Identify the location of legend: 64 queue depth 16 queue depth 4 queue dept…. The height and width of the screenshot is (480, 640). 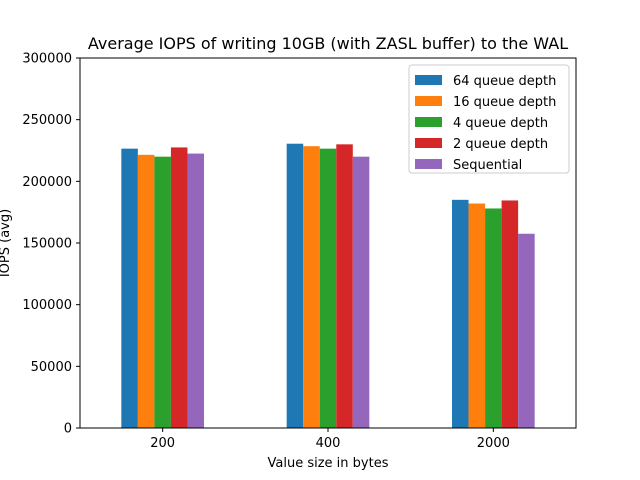
(489, 119).